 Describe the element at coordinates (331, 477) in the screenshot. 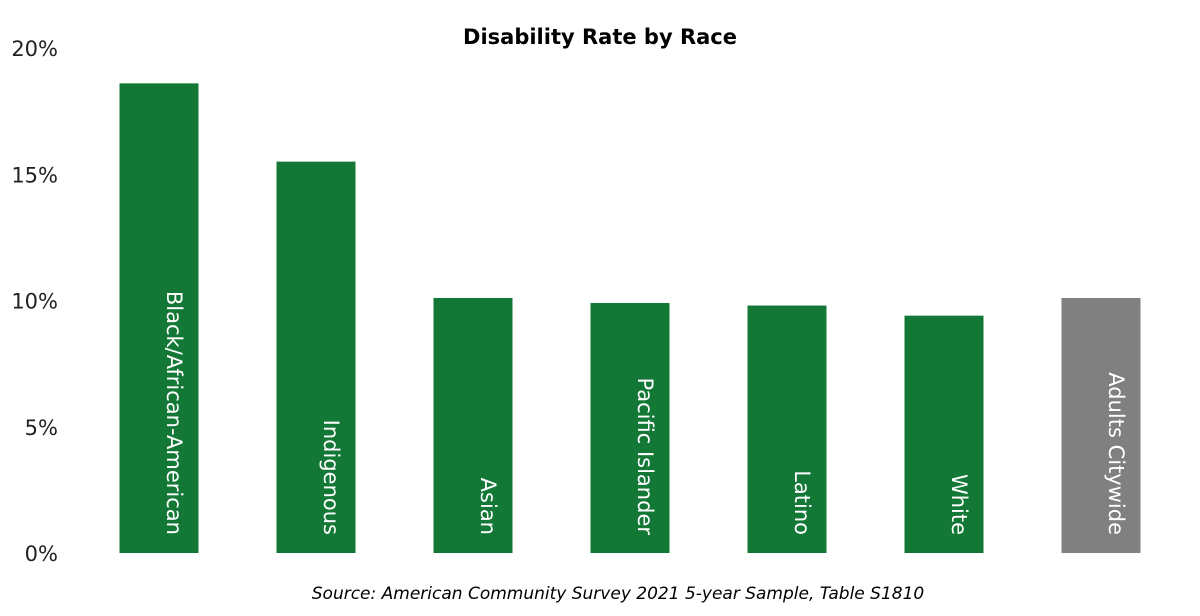

I see `category-label: Indigenous` at that location.